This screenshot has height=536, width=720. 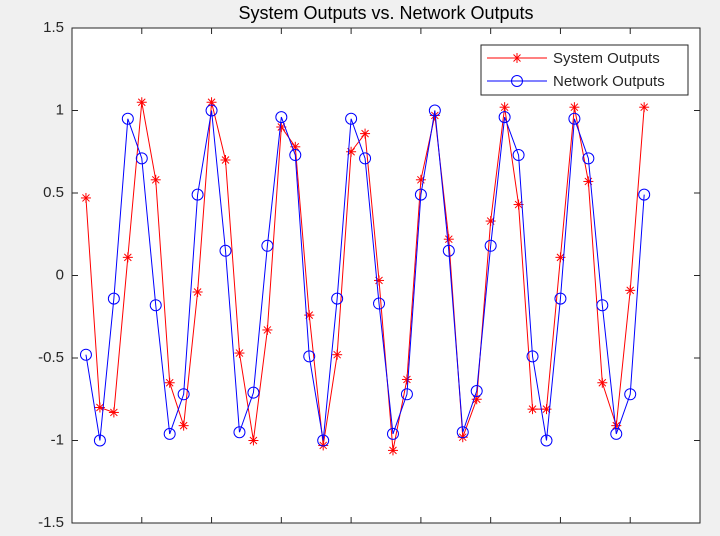 I want to click on legend-label: Network Outputs, so click(x=609, y=81).